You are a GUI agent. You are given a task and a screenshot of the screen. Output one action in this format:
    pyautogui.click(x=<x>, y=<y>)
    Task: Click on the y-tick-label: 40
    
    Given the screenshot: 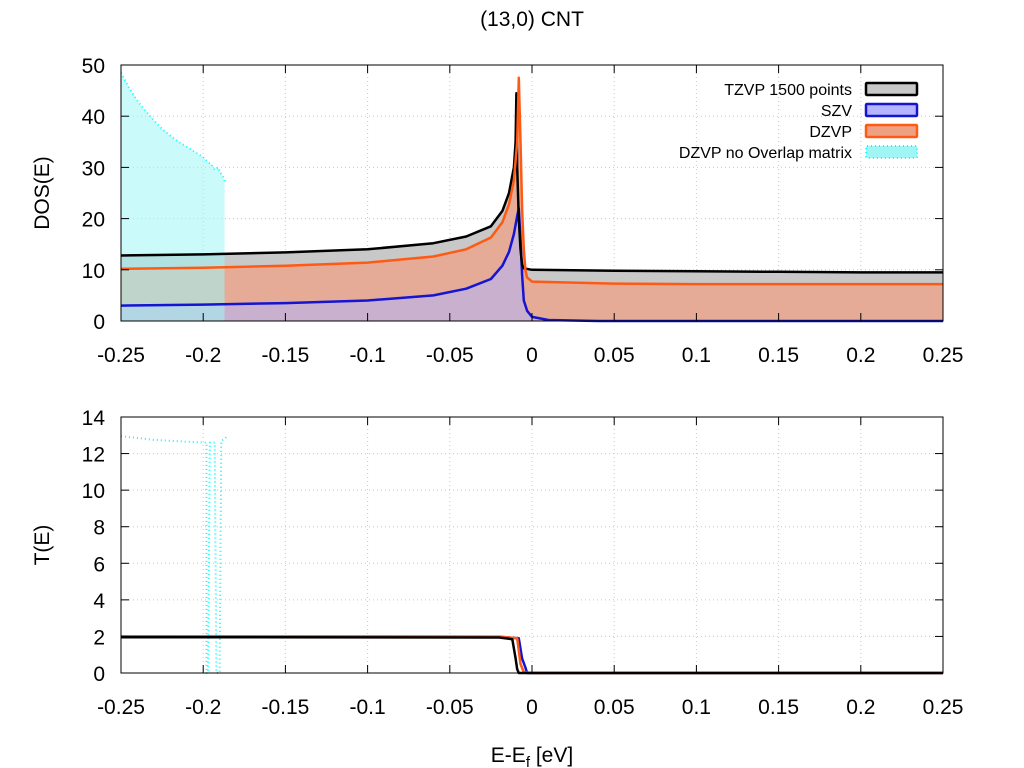 What is the action you would take?
    pyautogui.click(x=93, y=117)
    